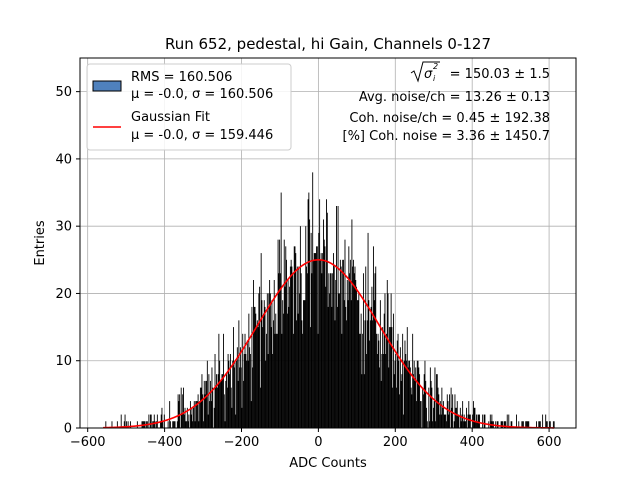  Describe the element at coordinates (480, 72) in the screenshot. I see `sigma-annotation: σ 2 i = 150.03 ± 1.5` at that location.